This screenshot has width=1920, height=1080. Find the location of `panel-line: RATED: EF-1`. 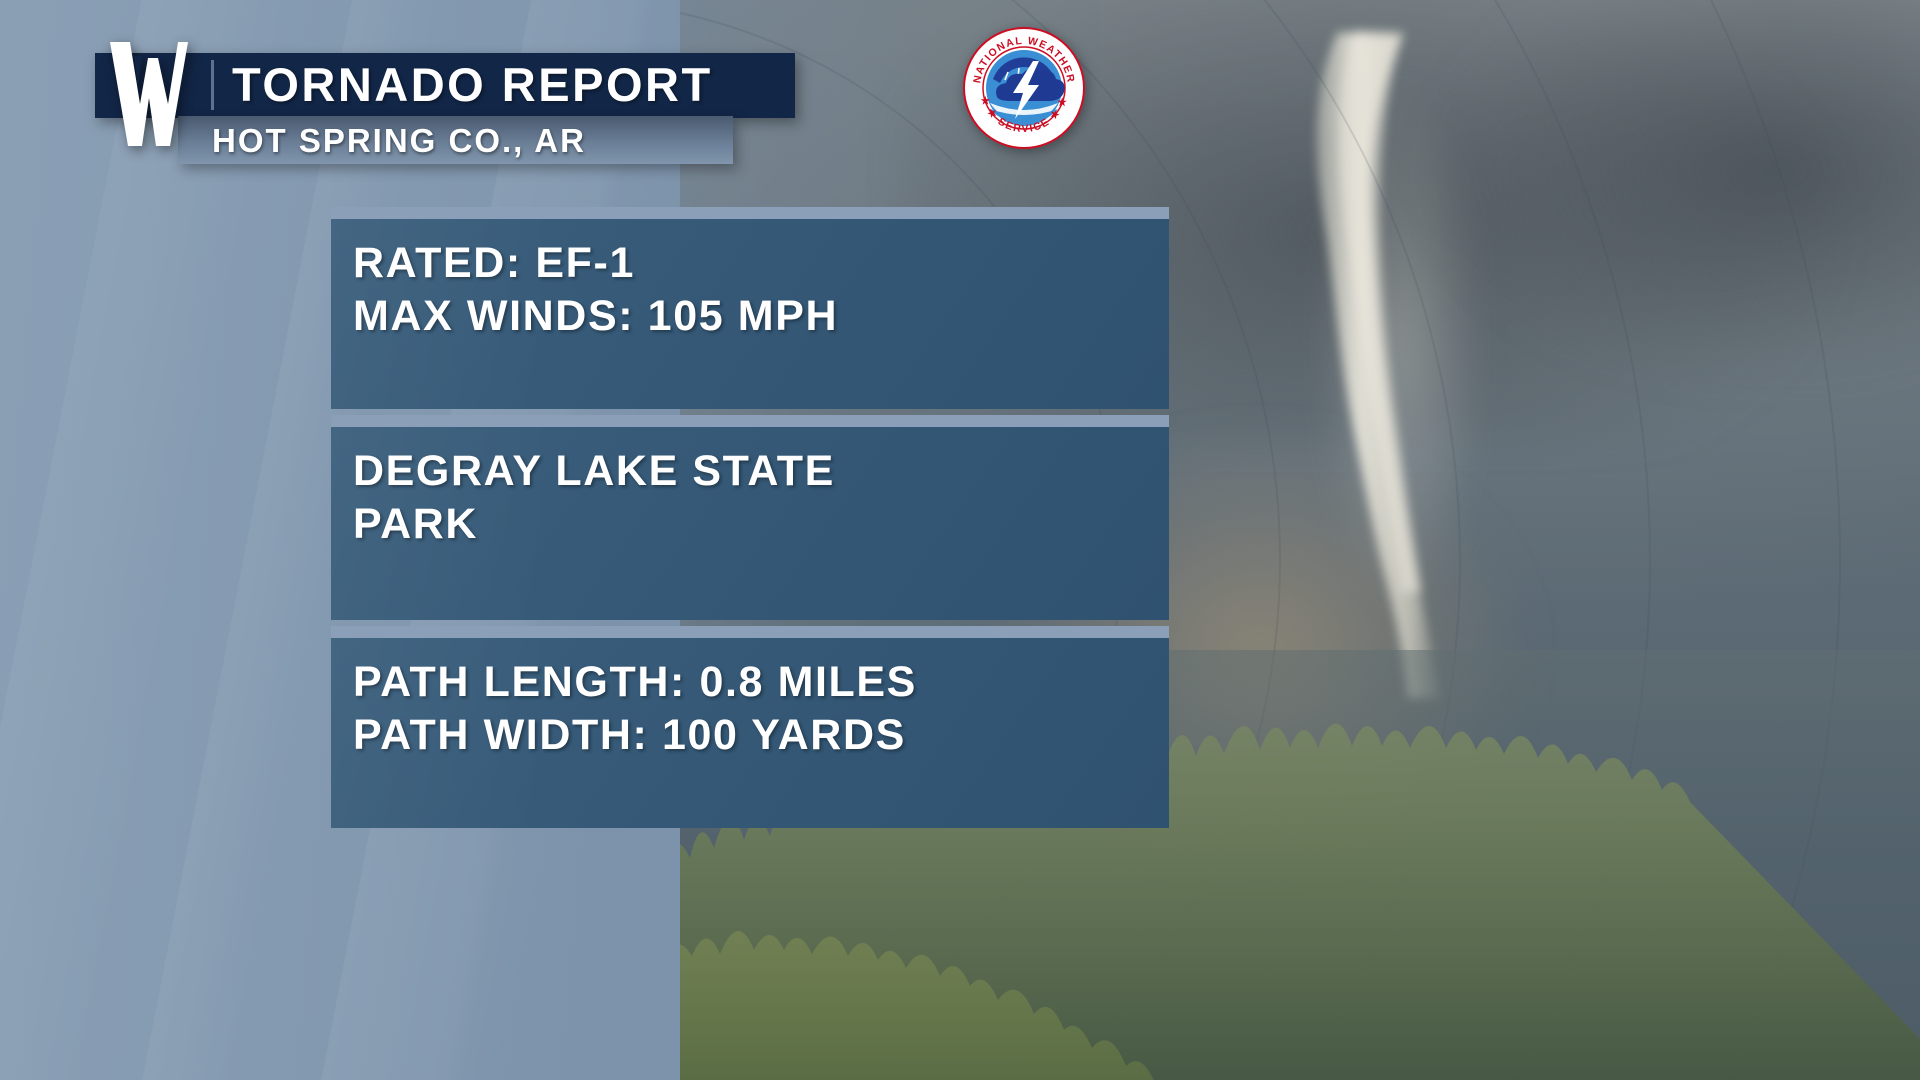

panel-line: RATED: EF-1 is located at coordinates (494, 263).